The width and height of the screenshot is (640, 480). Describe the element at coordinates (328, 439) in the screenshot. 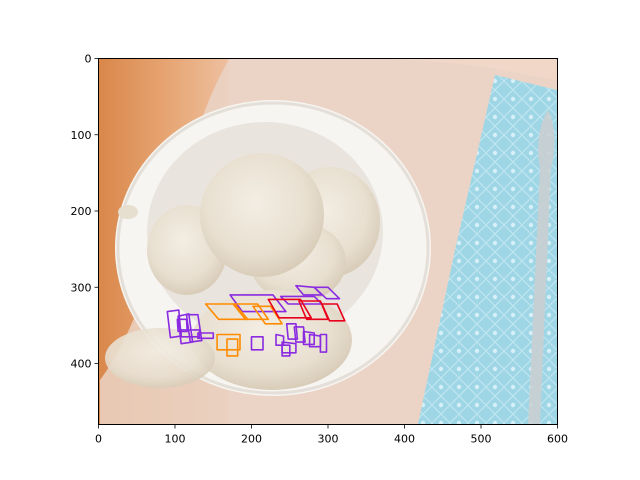

I see `x-tick-label-300: 300` at that location.